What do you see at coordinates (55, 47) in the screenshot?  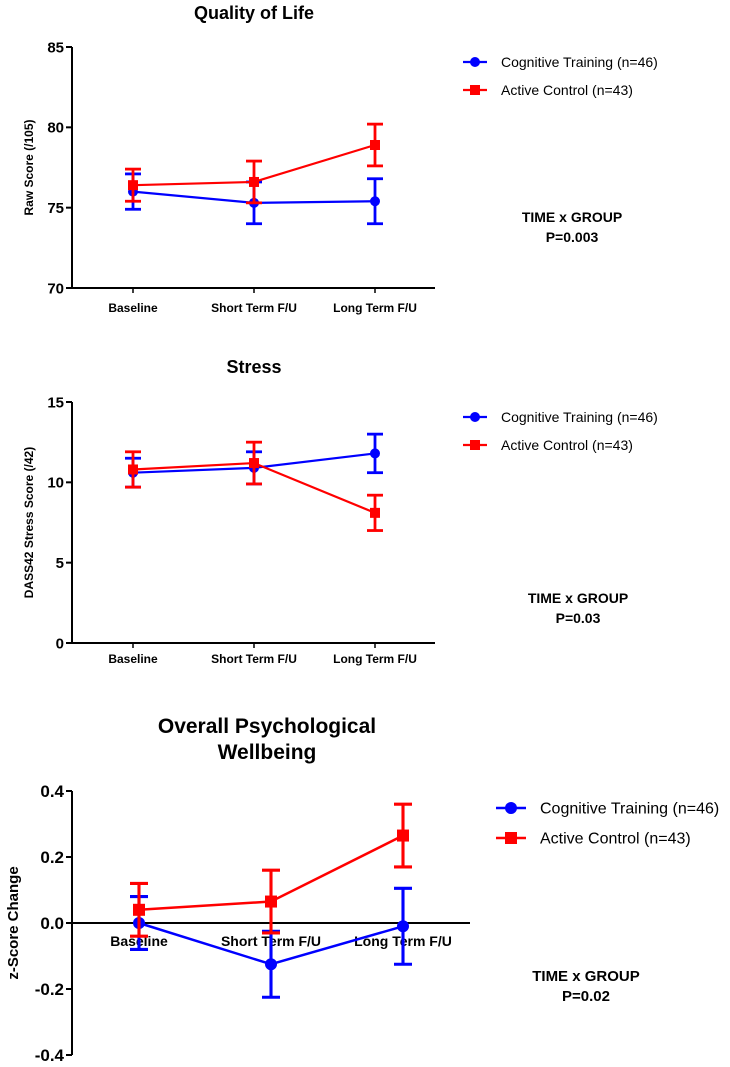 I see `y-tick-label: 85` at bounding box center [55, 47].